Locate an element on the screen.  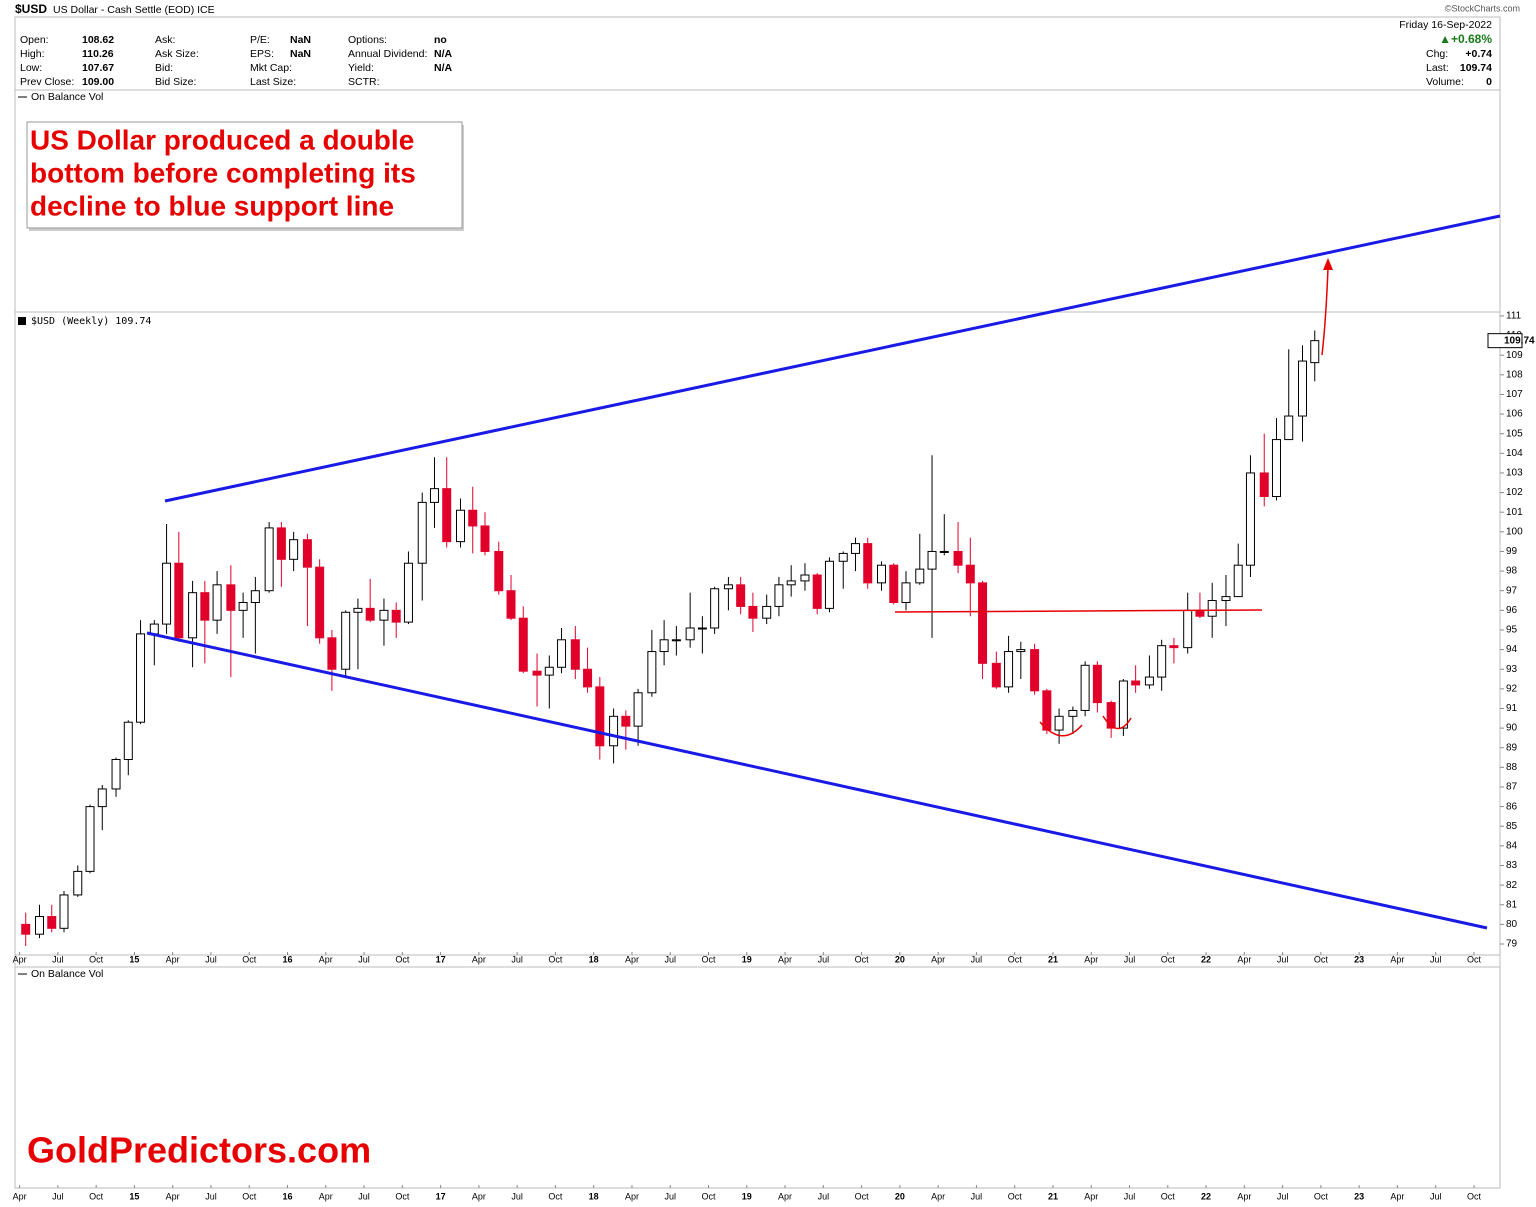
info-label: Bid Size: is located at coordinates (175, 82).